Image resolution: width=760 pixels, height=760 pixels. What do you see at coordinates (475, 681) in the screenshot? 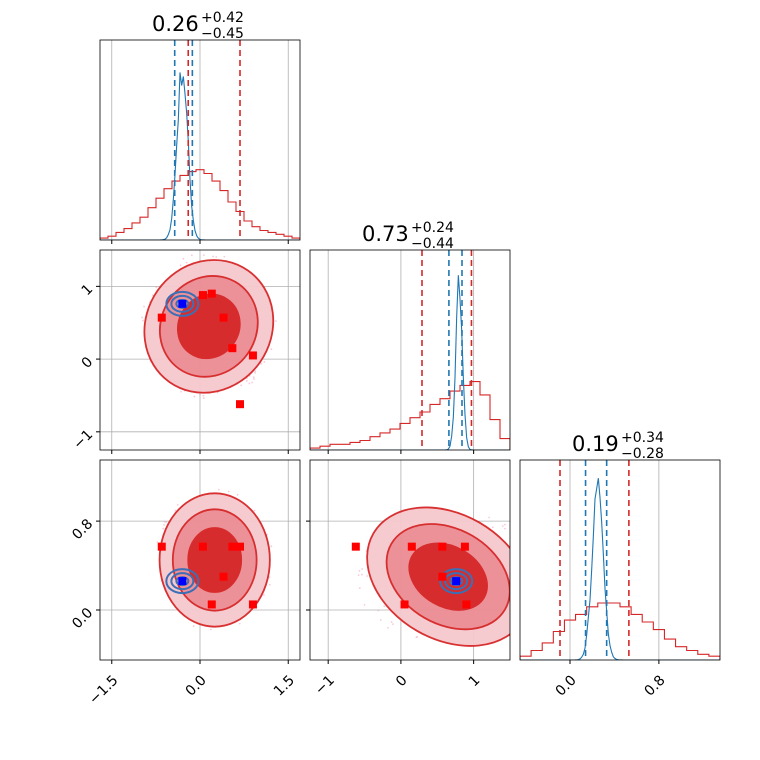
I see `tick-label-x: 1` at bounding box center [475, 681].